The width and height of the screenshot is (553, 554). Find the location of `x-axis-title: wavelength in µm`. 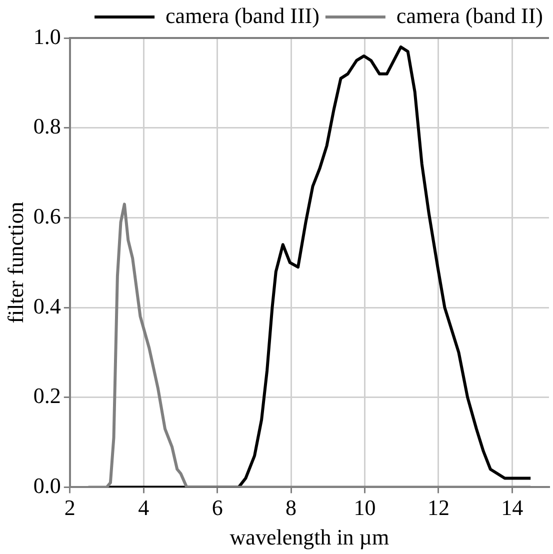

x-axis-title: wavelength in µm is located at coordinates (310, 537).